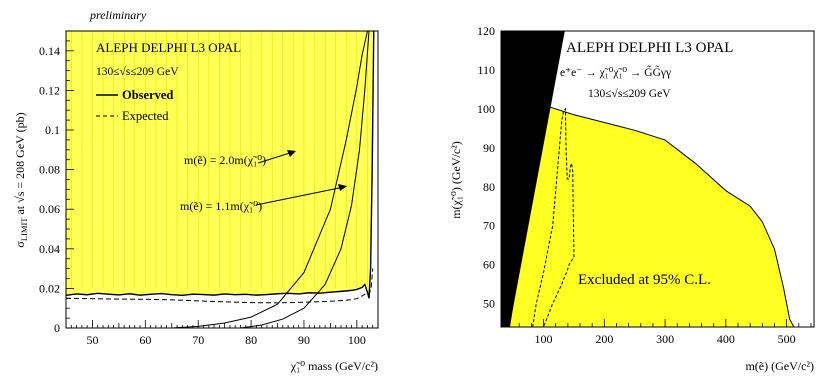 The image size is (826, 376). What do you see at coordinates (489, 148) in the screenshot?
I see `right-y-tick-label: 90` at bounding box center [489, 148].